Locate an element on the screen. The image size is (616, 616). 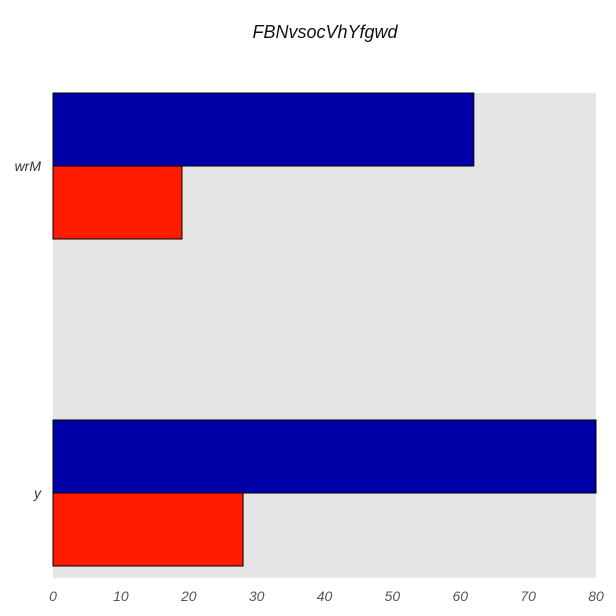
x-tick-label: 20 is located at coordinates (188, 596).